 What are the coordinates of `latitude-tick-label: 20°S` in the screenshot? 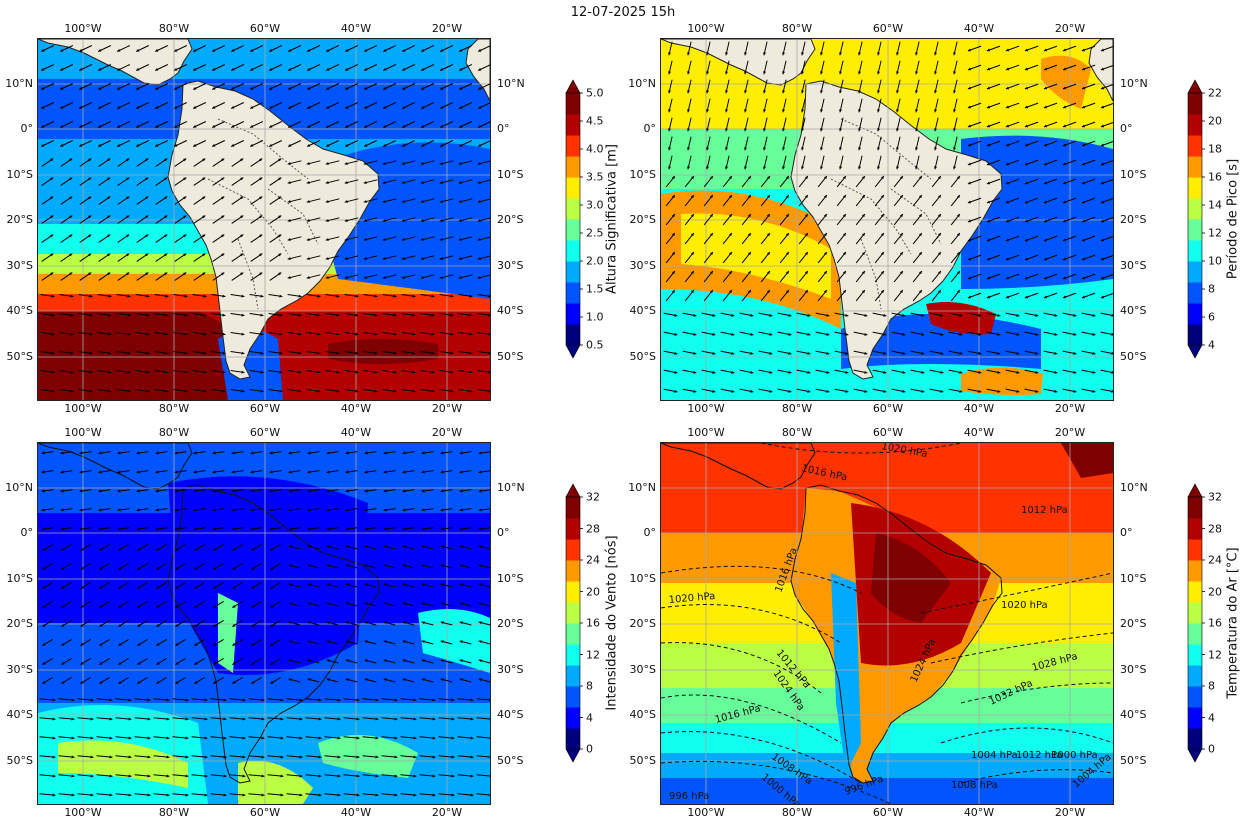 It's located at (510, 219).